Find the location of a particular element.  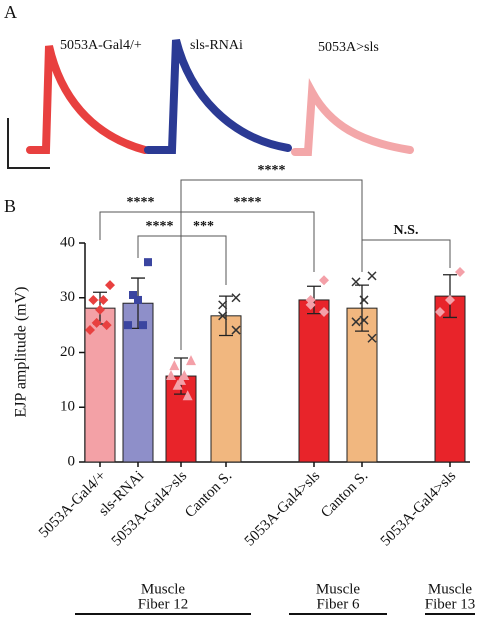

group-label: Fiber 13 is located at coordinates (450, 604).